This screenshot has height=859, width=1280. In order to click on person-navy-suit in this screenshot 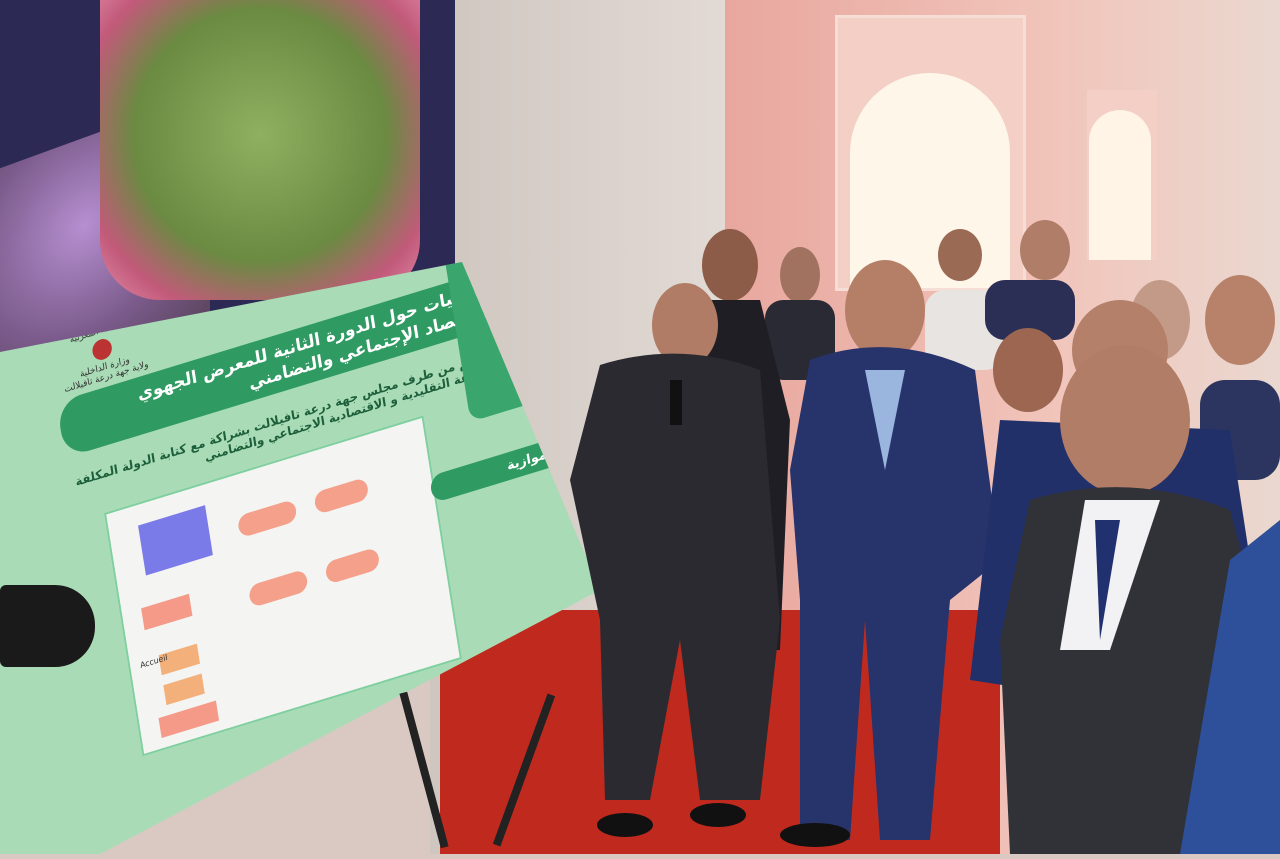, I will do `click(890, 553)`.